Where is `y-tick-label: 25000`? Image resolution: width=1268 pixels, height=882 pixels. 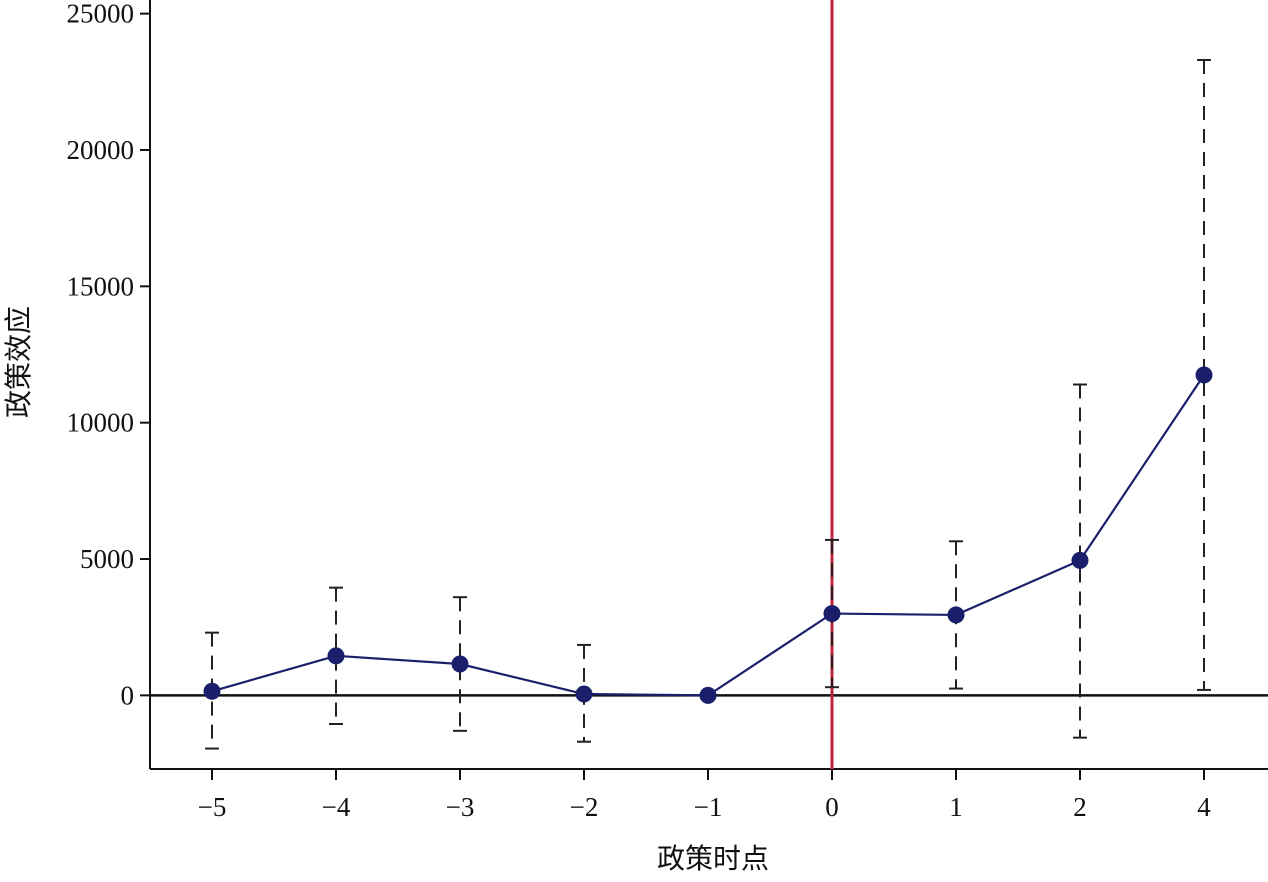
y-tick-label: 25000 is located at coordinates (101, 14).